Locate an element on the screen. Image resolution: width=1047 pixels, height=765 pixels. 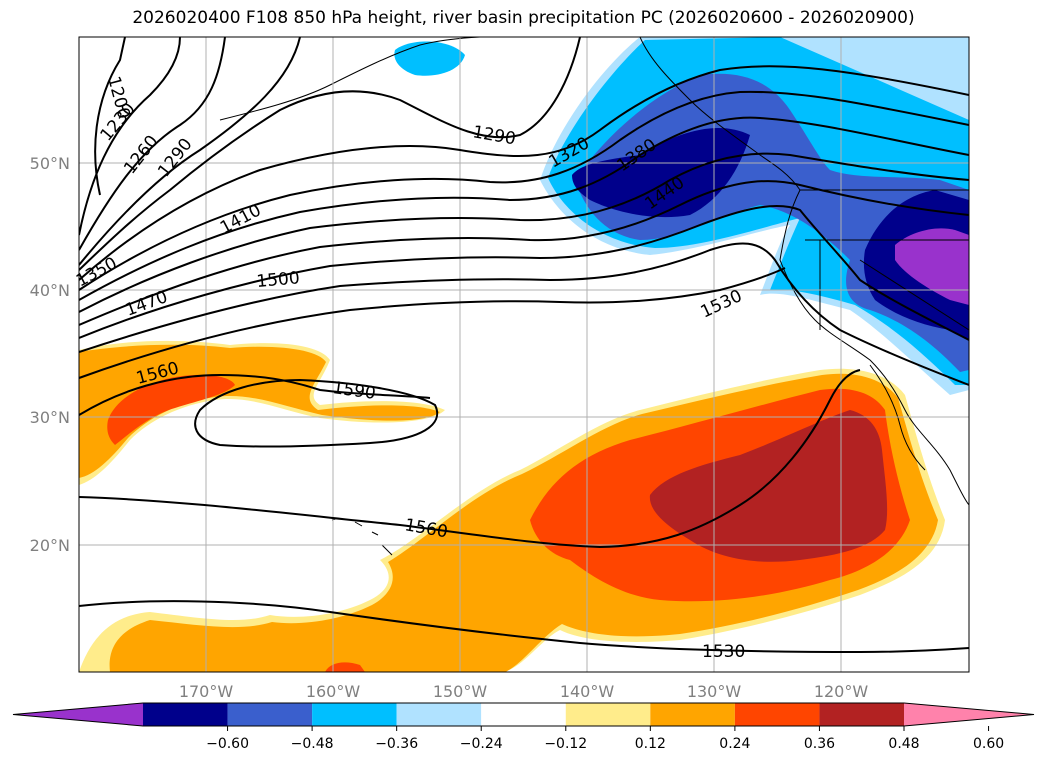
colorbar-tick-label: 0.60 is located at coordinates (988, 744).